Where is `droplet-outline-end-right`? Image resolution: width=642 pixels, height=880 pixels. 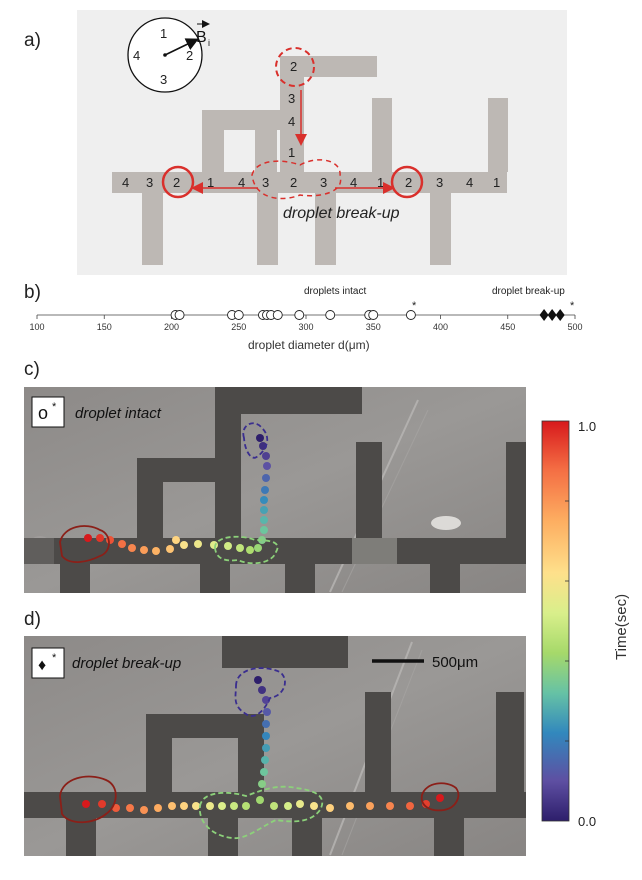
droplet-outline-end-right is located at coordinates (440, 797).